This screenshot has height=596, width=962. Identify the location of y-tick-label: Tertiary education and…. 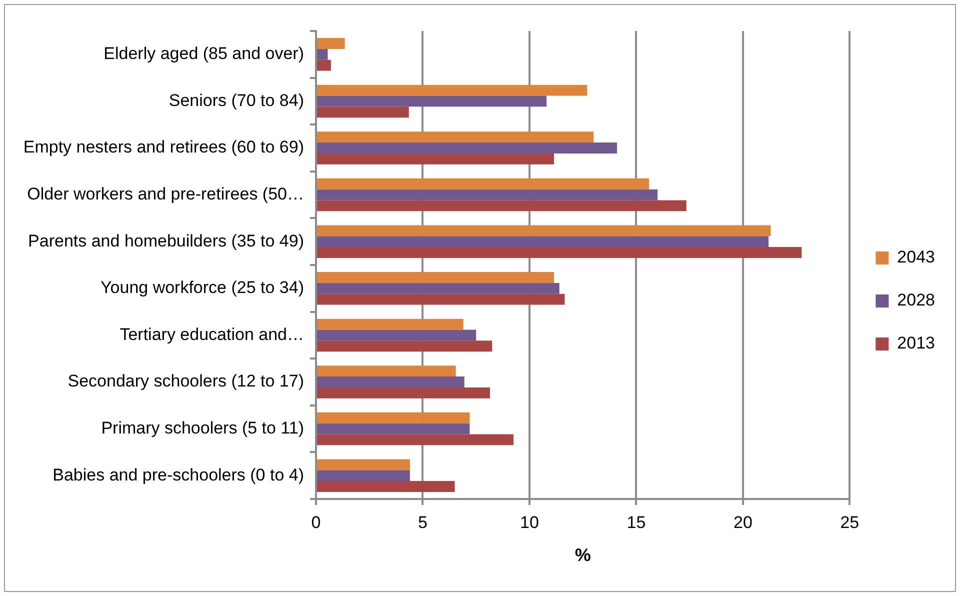
(212, 334).